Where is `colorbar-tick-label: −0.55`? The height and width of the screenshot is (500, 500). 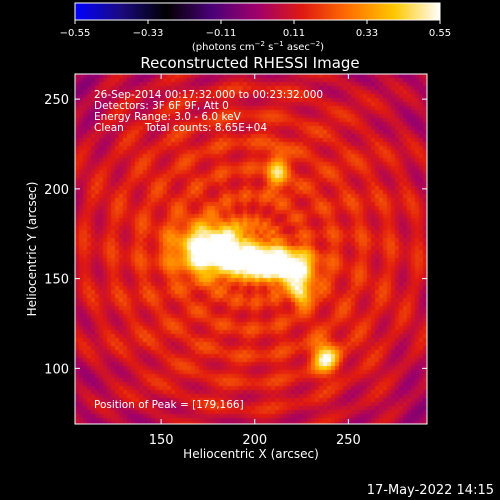 colorbar-tick-label: −0.55 is located at coordinates (75, 33).